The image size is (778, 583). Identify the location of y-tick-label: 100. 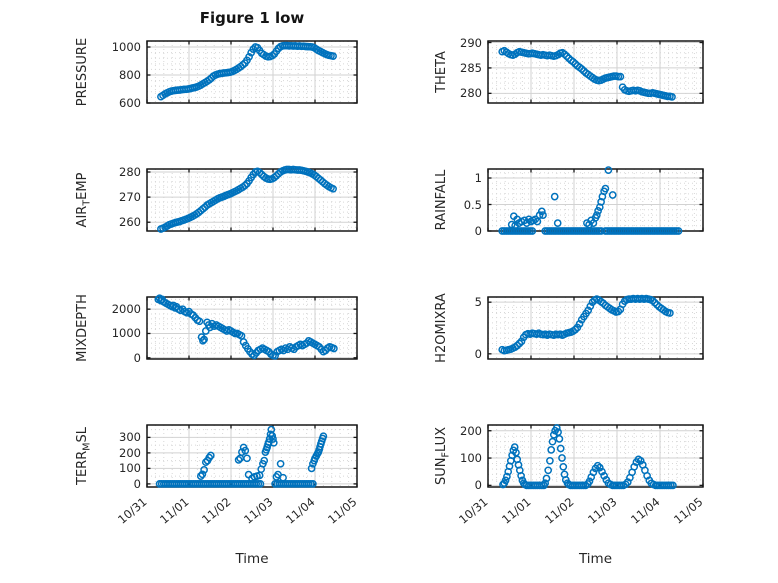
(471, 458).